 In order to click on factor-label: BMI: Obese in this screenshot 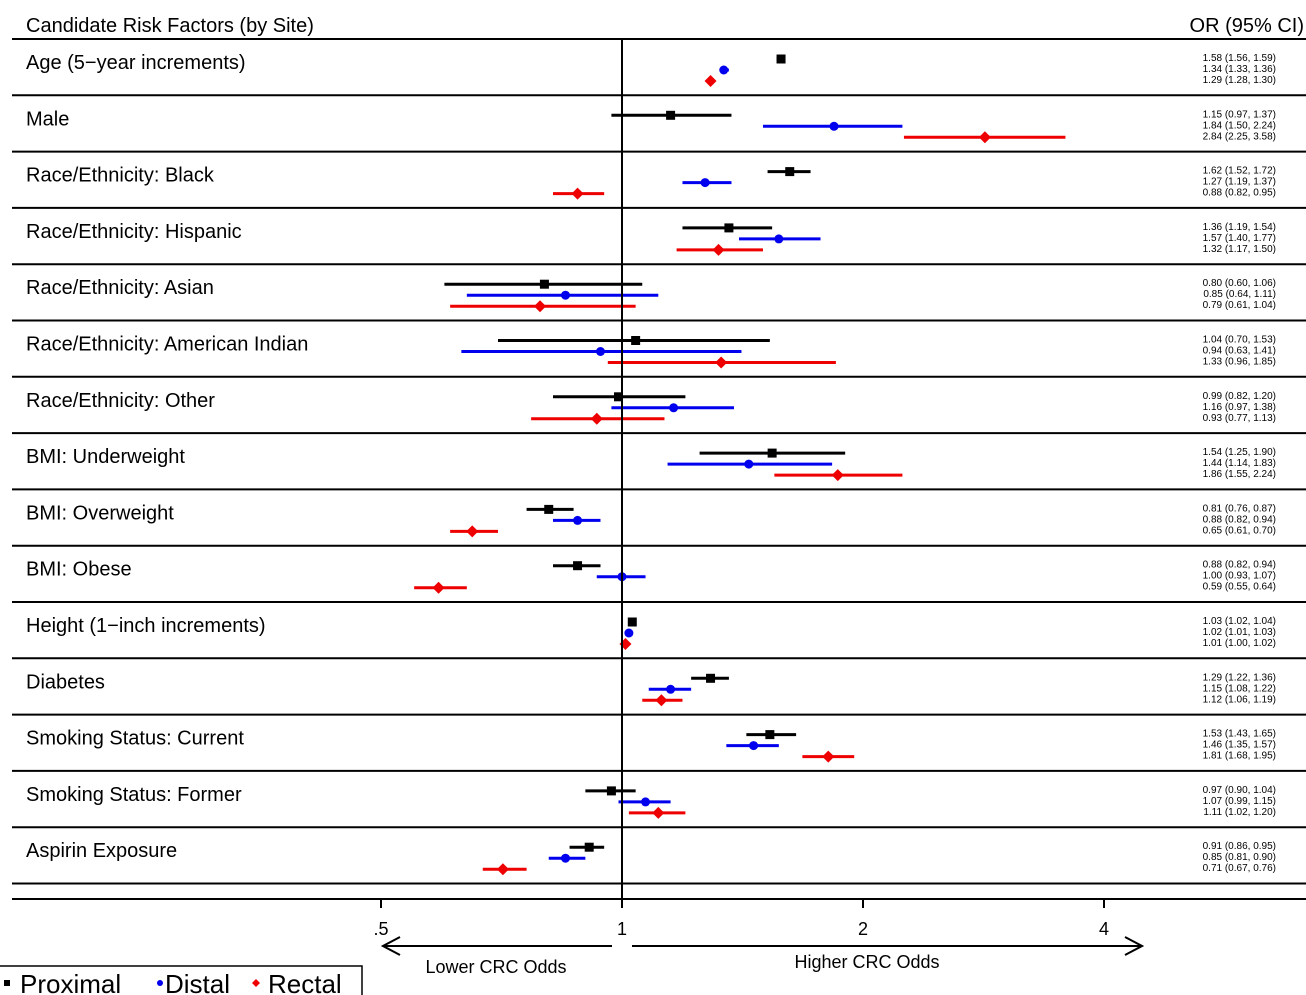, I will do `click(79, 570)`.